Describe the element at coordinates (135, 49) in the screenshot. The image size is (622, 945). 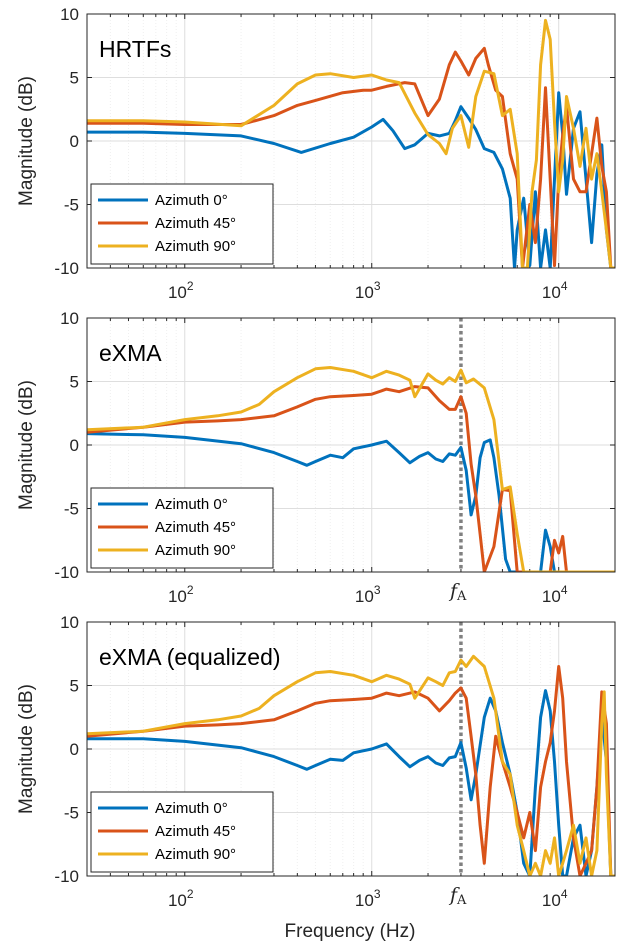
I see `panel-title: HRTFs` at that location.